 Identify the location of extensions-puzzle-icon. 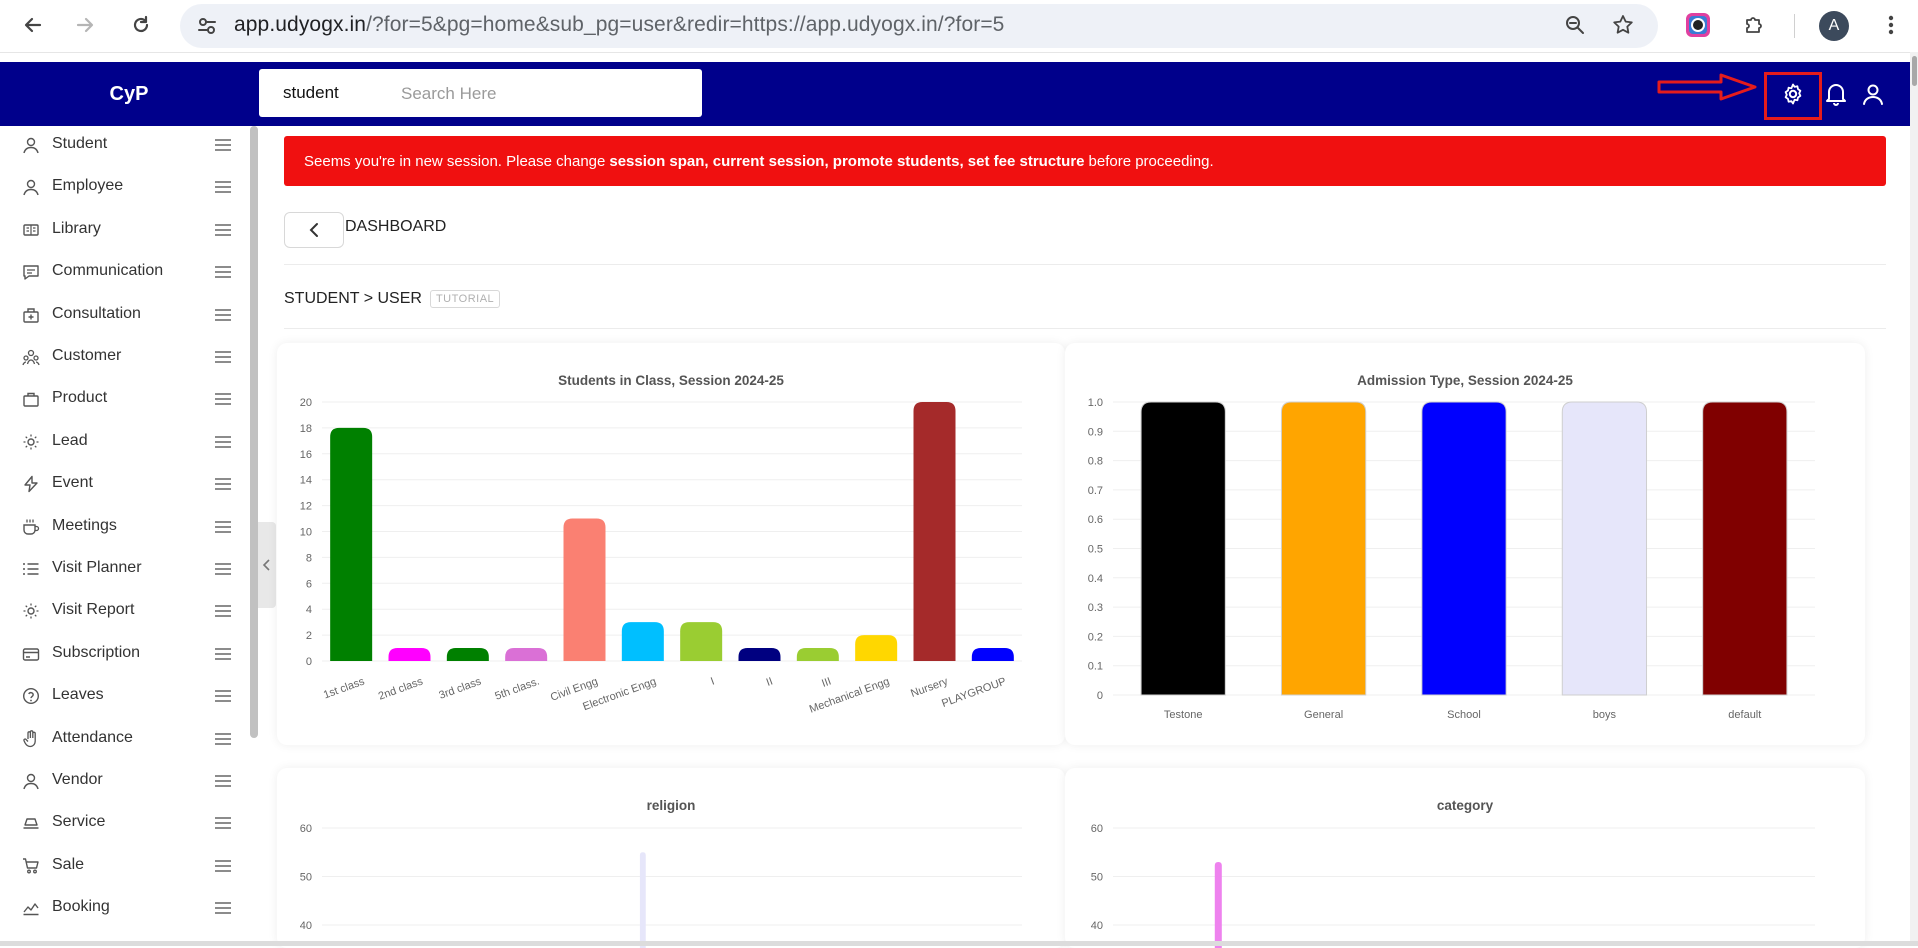
(1754, 25).